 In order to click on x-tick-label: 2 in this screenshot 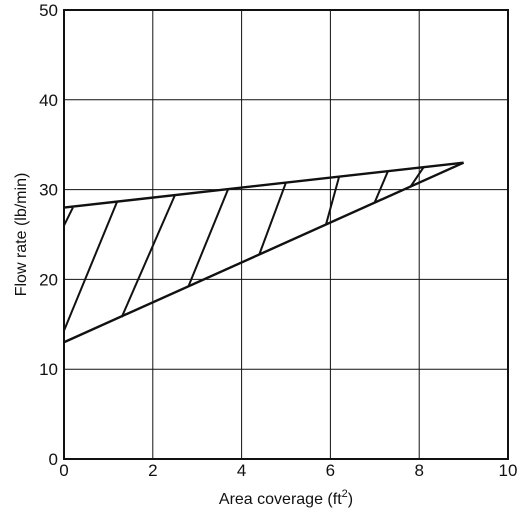, I will do `click(152, 470)`.